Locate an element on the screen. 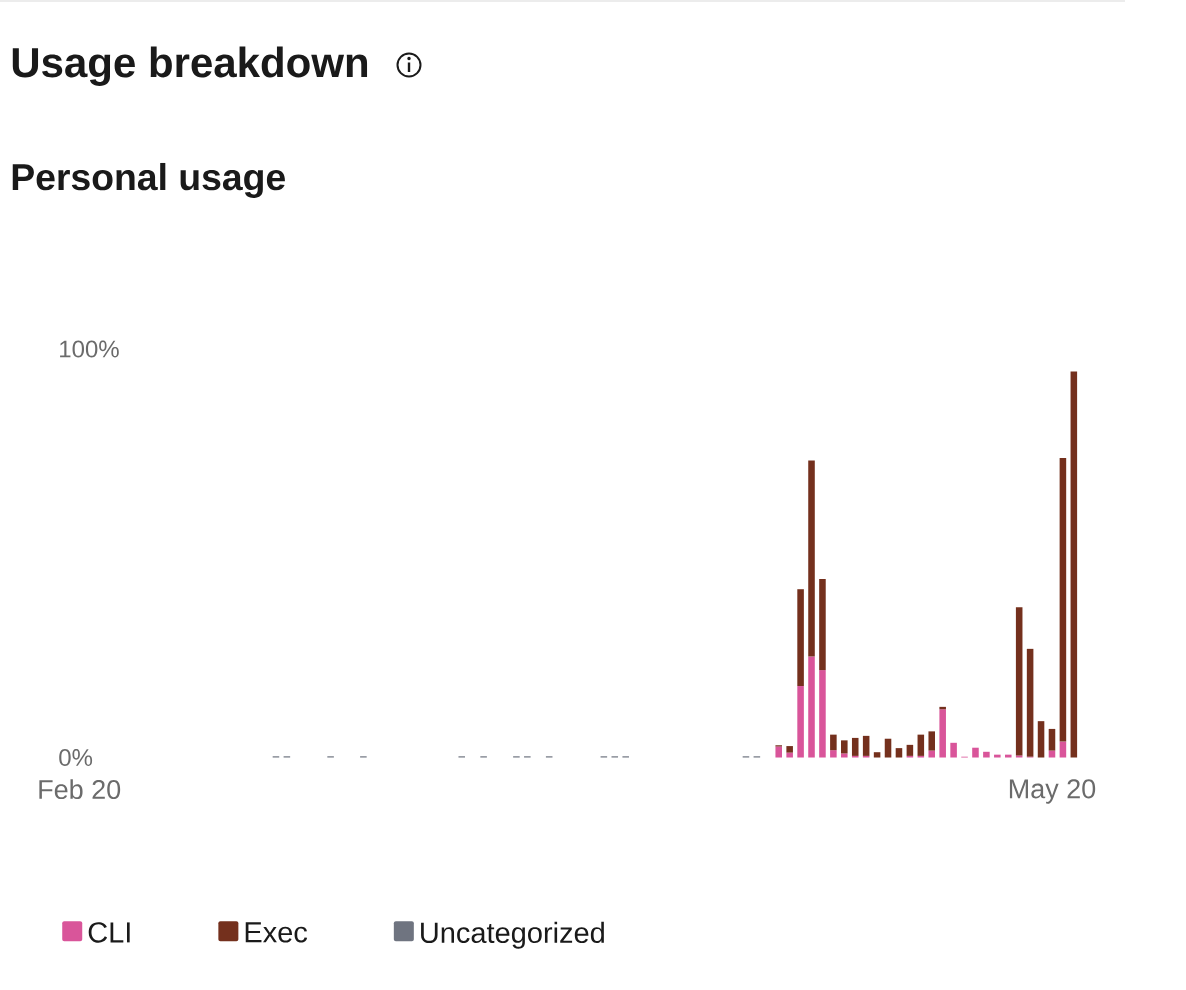  legend-label: Uncategorized is located at coordinates (512, 935).